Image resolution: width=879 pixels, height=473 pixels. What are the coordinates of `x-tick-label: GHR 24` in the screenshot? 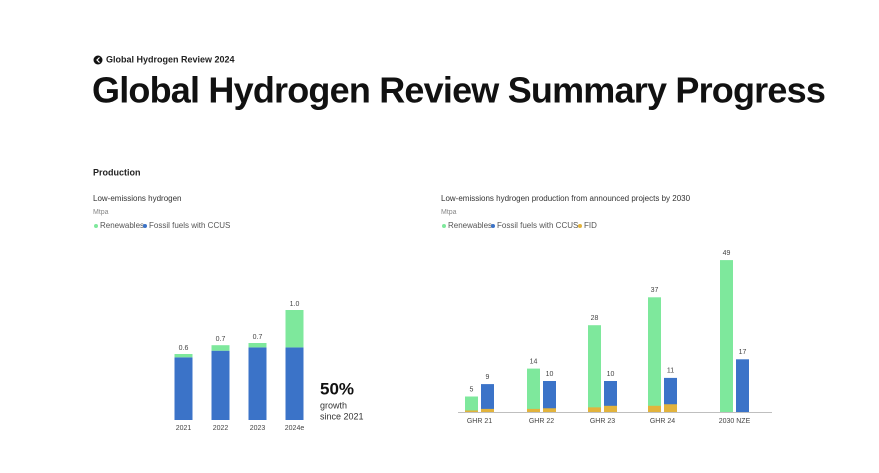 It's located at (662, 421).